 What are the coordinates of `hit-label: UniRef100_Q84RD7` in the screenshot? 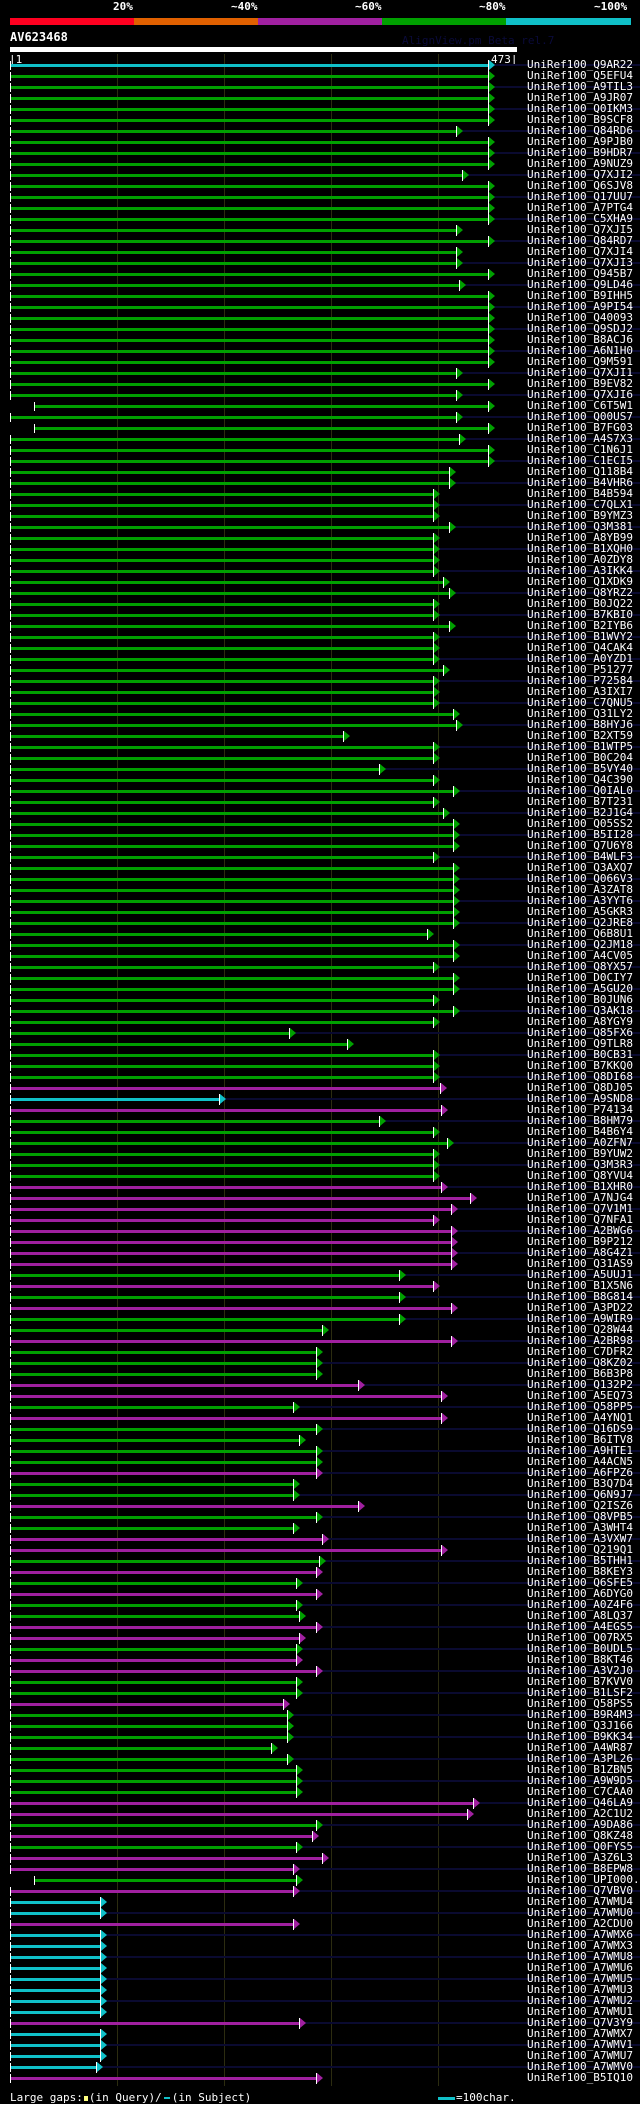 It's located at (580, 240).